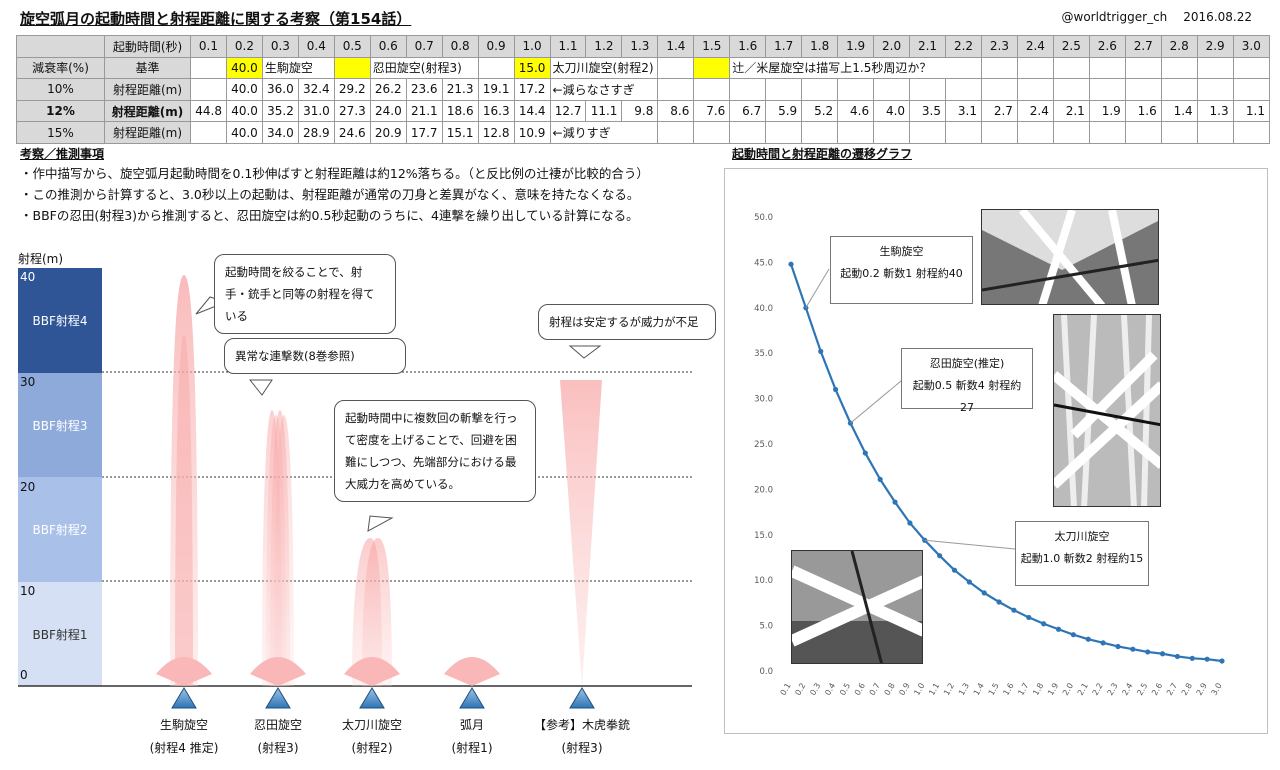 This screenshot has width=1280, height=770. I want to click on table-cell: 4.0, so click(892, 111).